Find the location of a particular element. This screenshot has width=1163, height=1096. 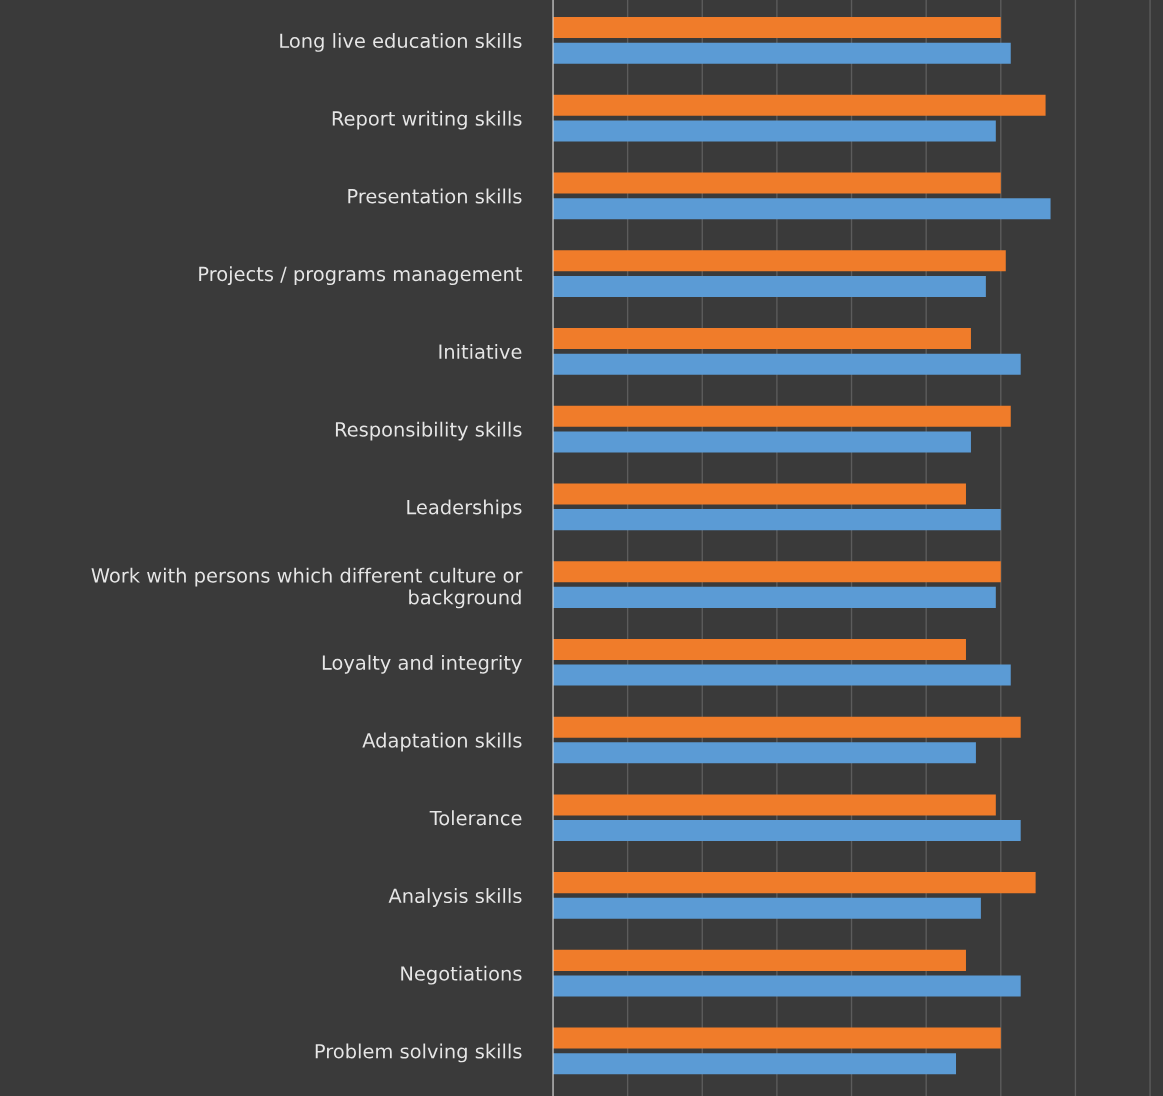

y-tick-label: Long live education skills is located at coordinates (401, 42).